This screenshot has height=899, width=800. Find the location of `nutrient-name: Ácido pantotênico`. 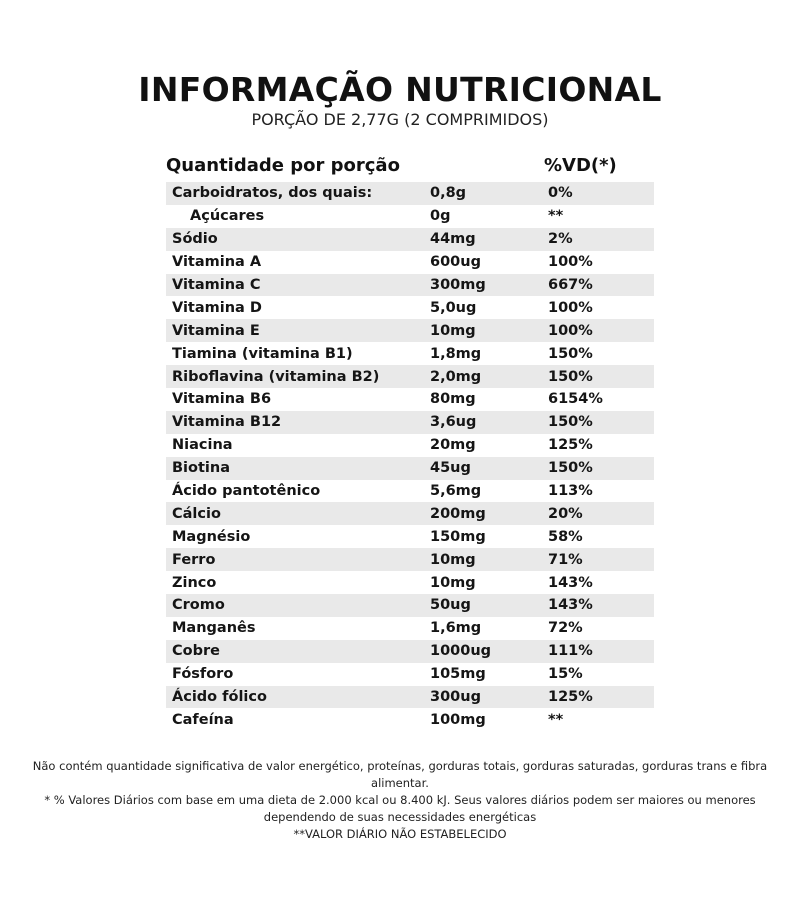

nutrient-name: Ácido pantotênico is located at coordinates (246, 491).